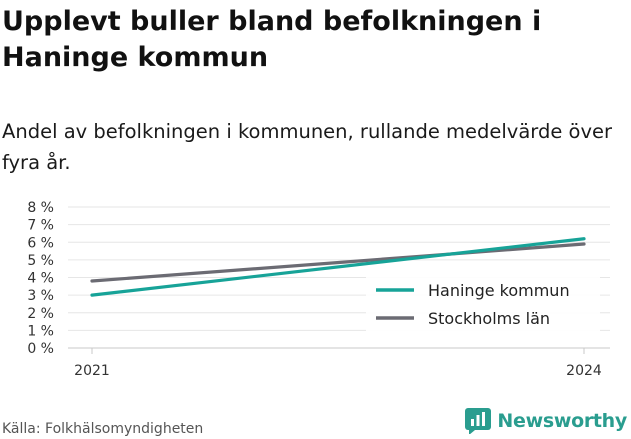 The image size is (631, 439). Describe the element at coordinates (40, 243) in the screenshot. I see `y-tick-label: 6 %` at that location.